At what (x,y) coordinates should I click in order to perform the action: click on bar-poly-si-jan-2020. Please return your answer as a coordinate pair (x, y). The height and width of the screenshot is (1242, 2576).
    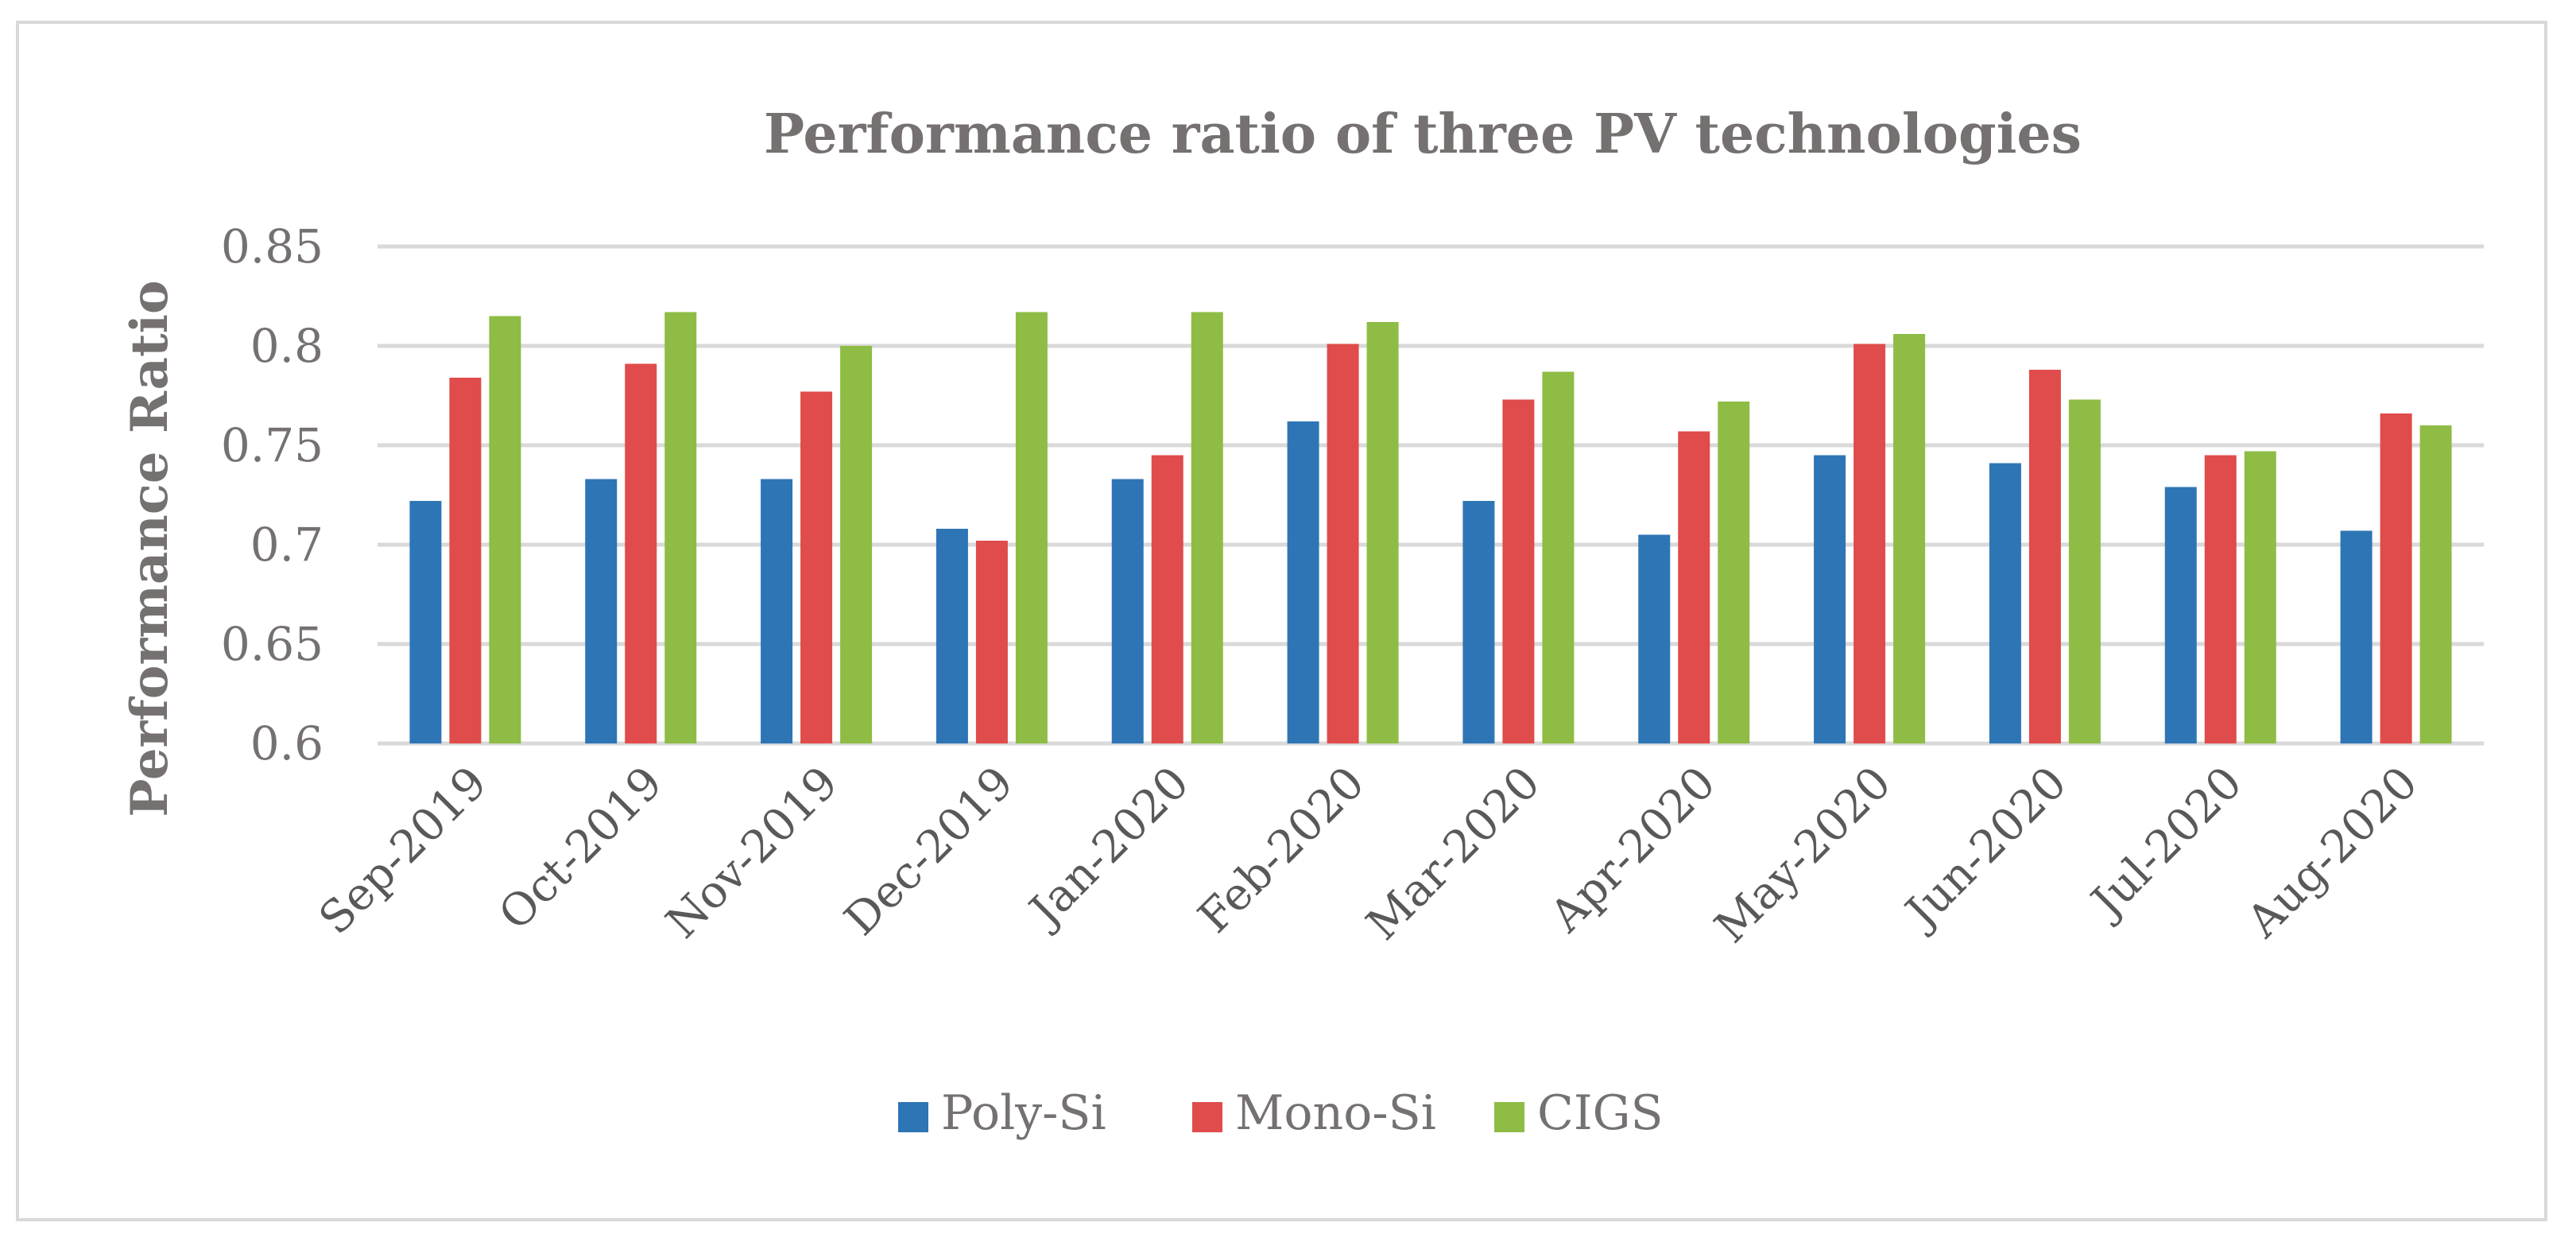
    Looking at the image, I should click on (1127, 611).